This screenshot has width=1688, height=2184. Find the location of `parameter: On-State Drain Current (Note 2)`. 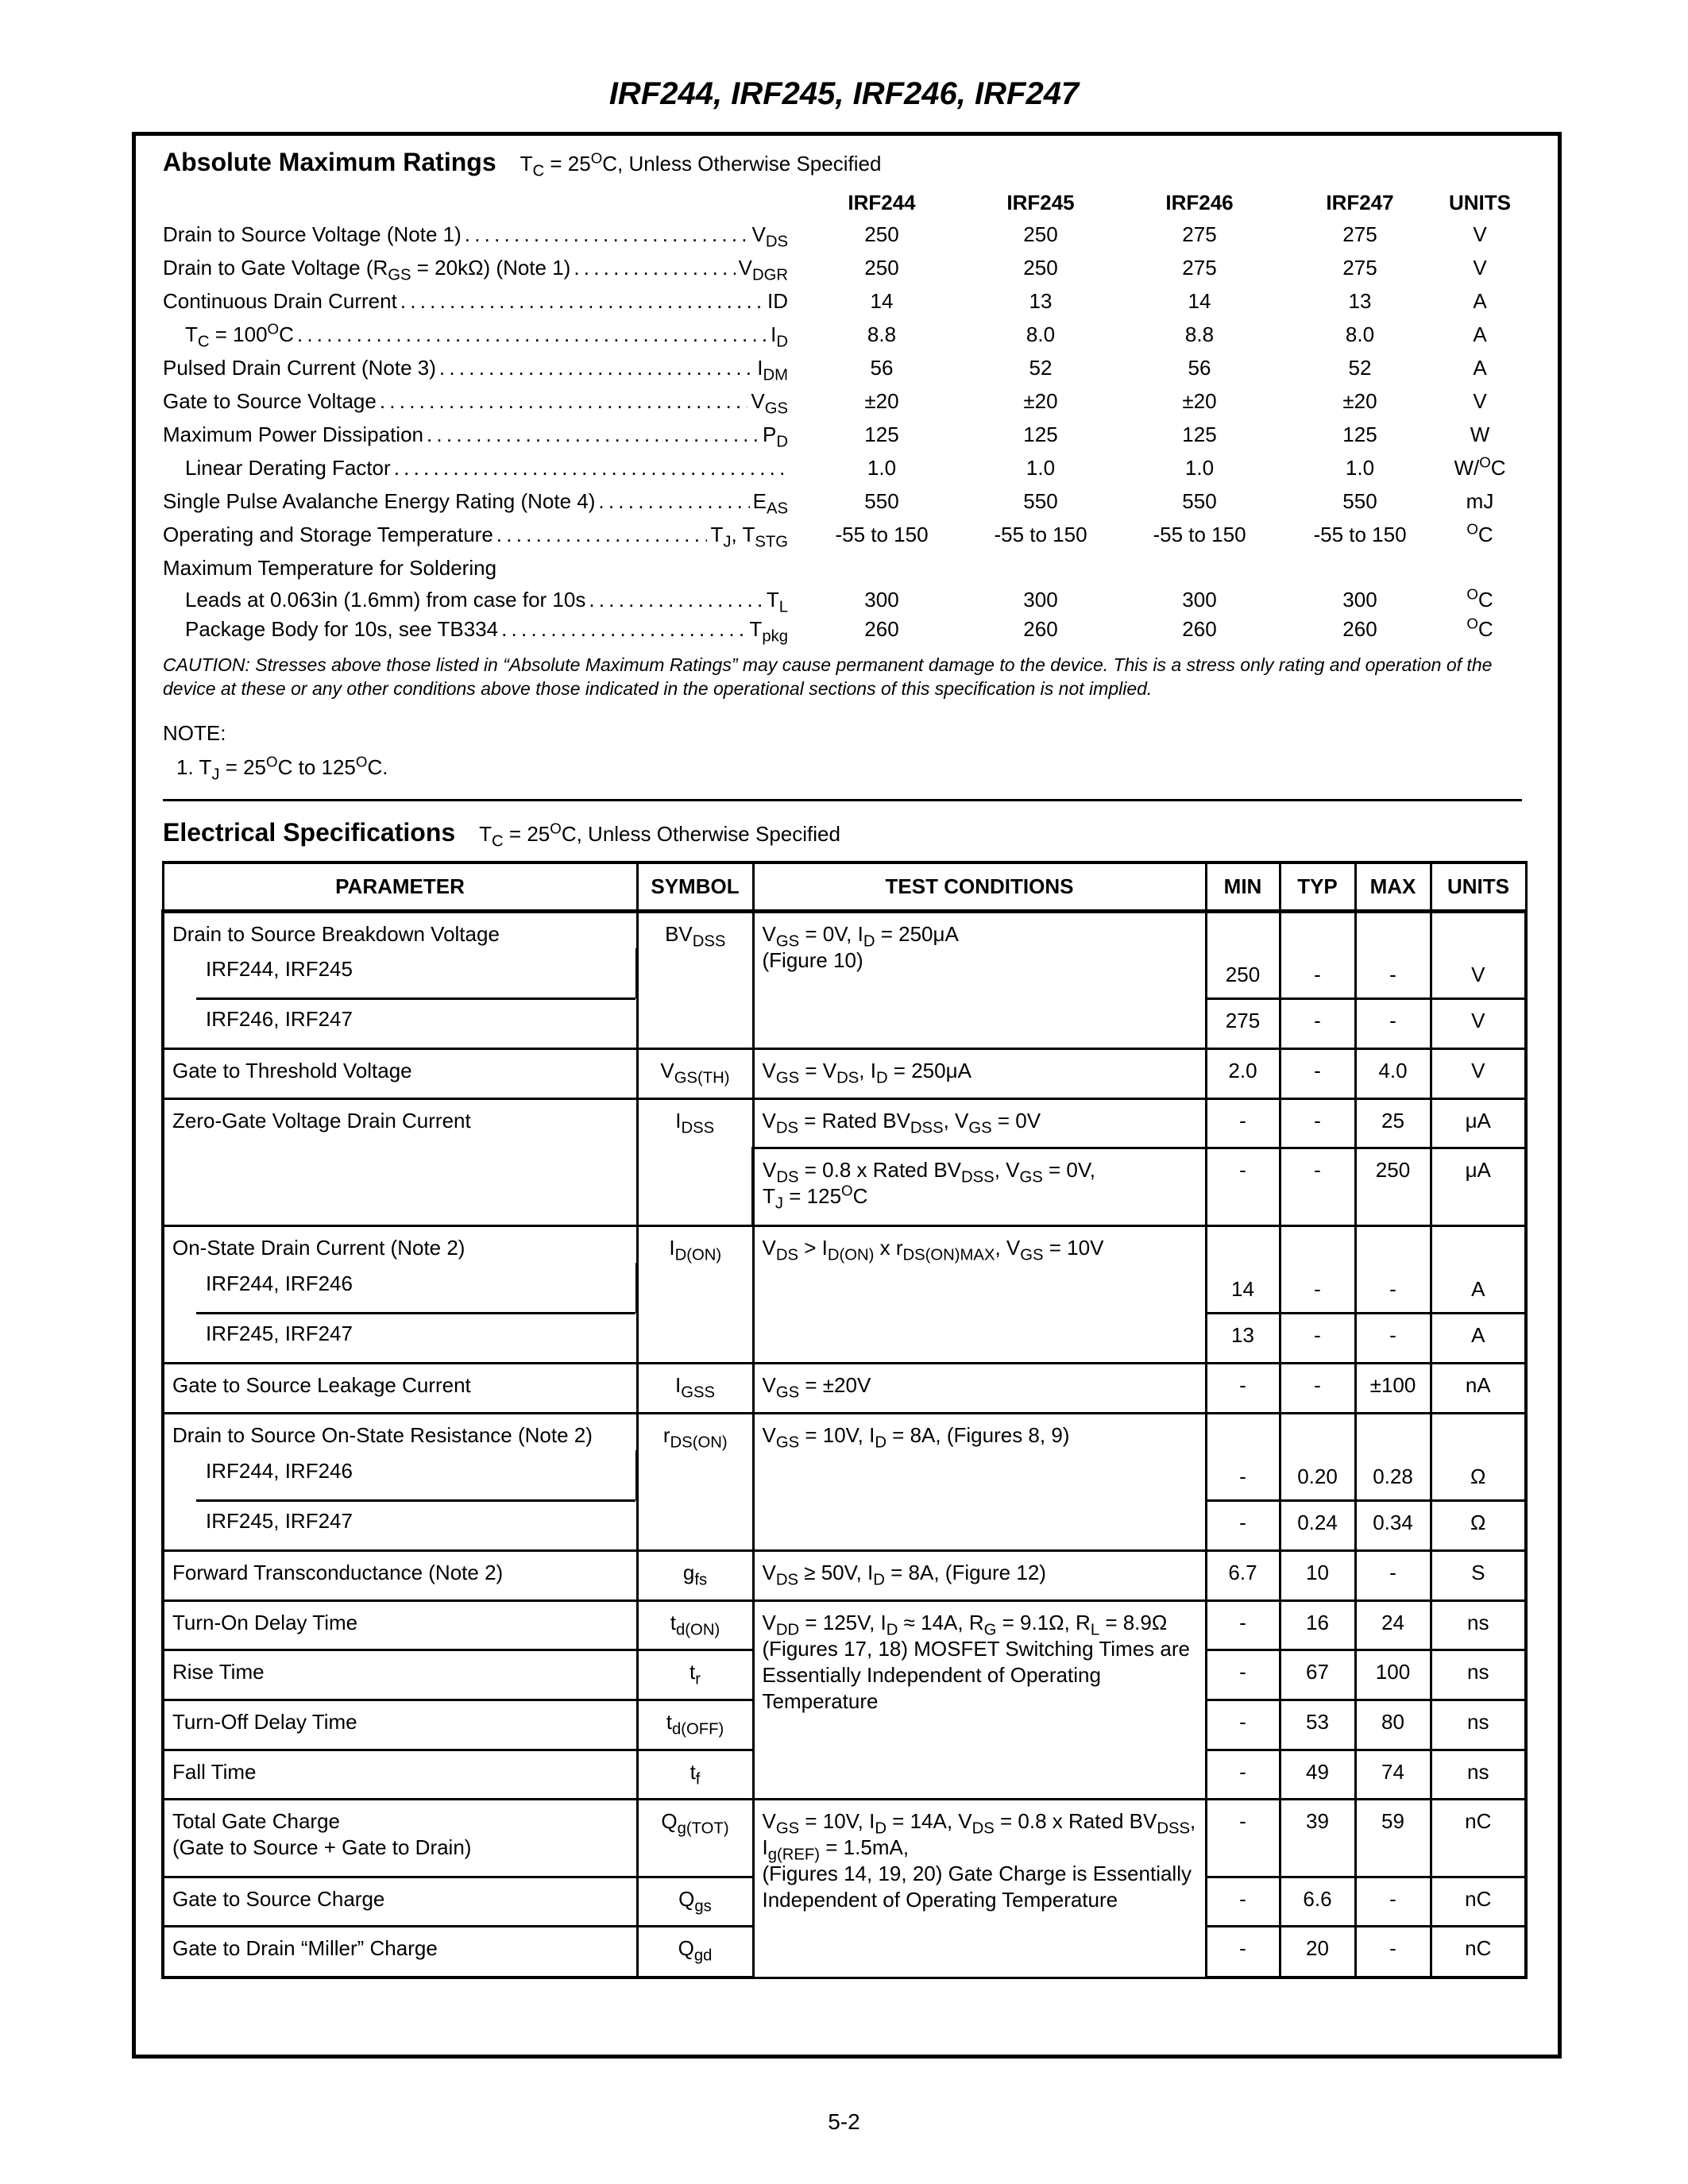

parameter: On-State Drain Current (Note 2) is located at coordinates (400, 1243).